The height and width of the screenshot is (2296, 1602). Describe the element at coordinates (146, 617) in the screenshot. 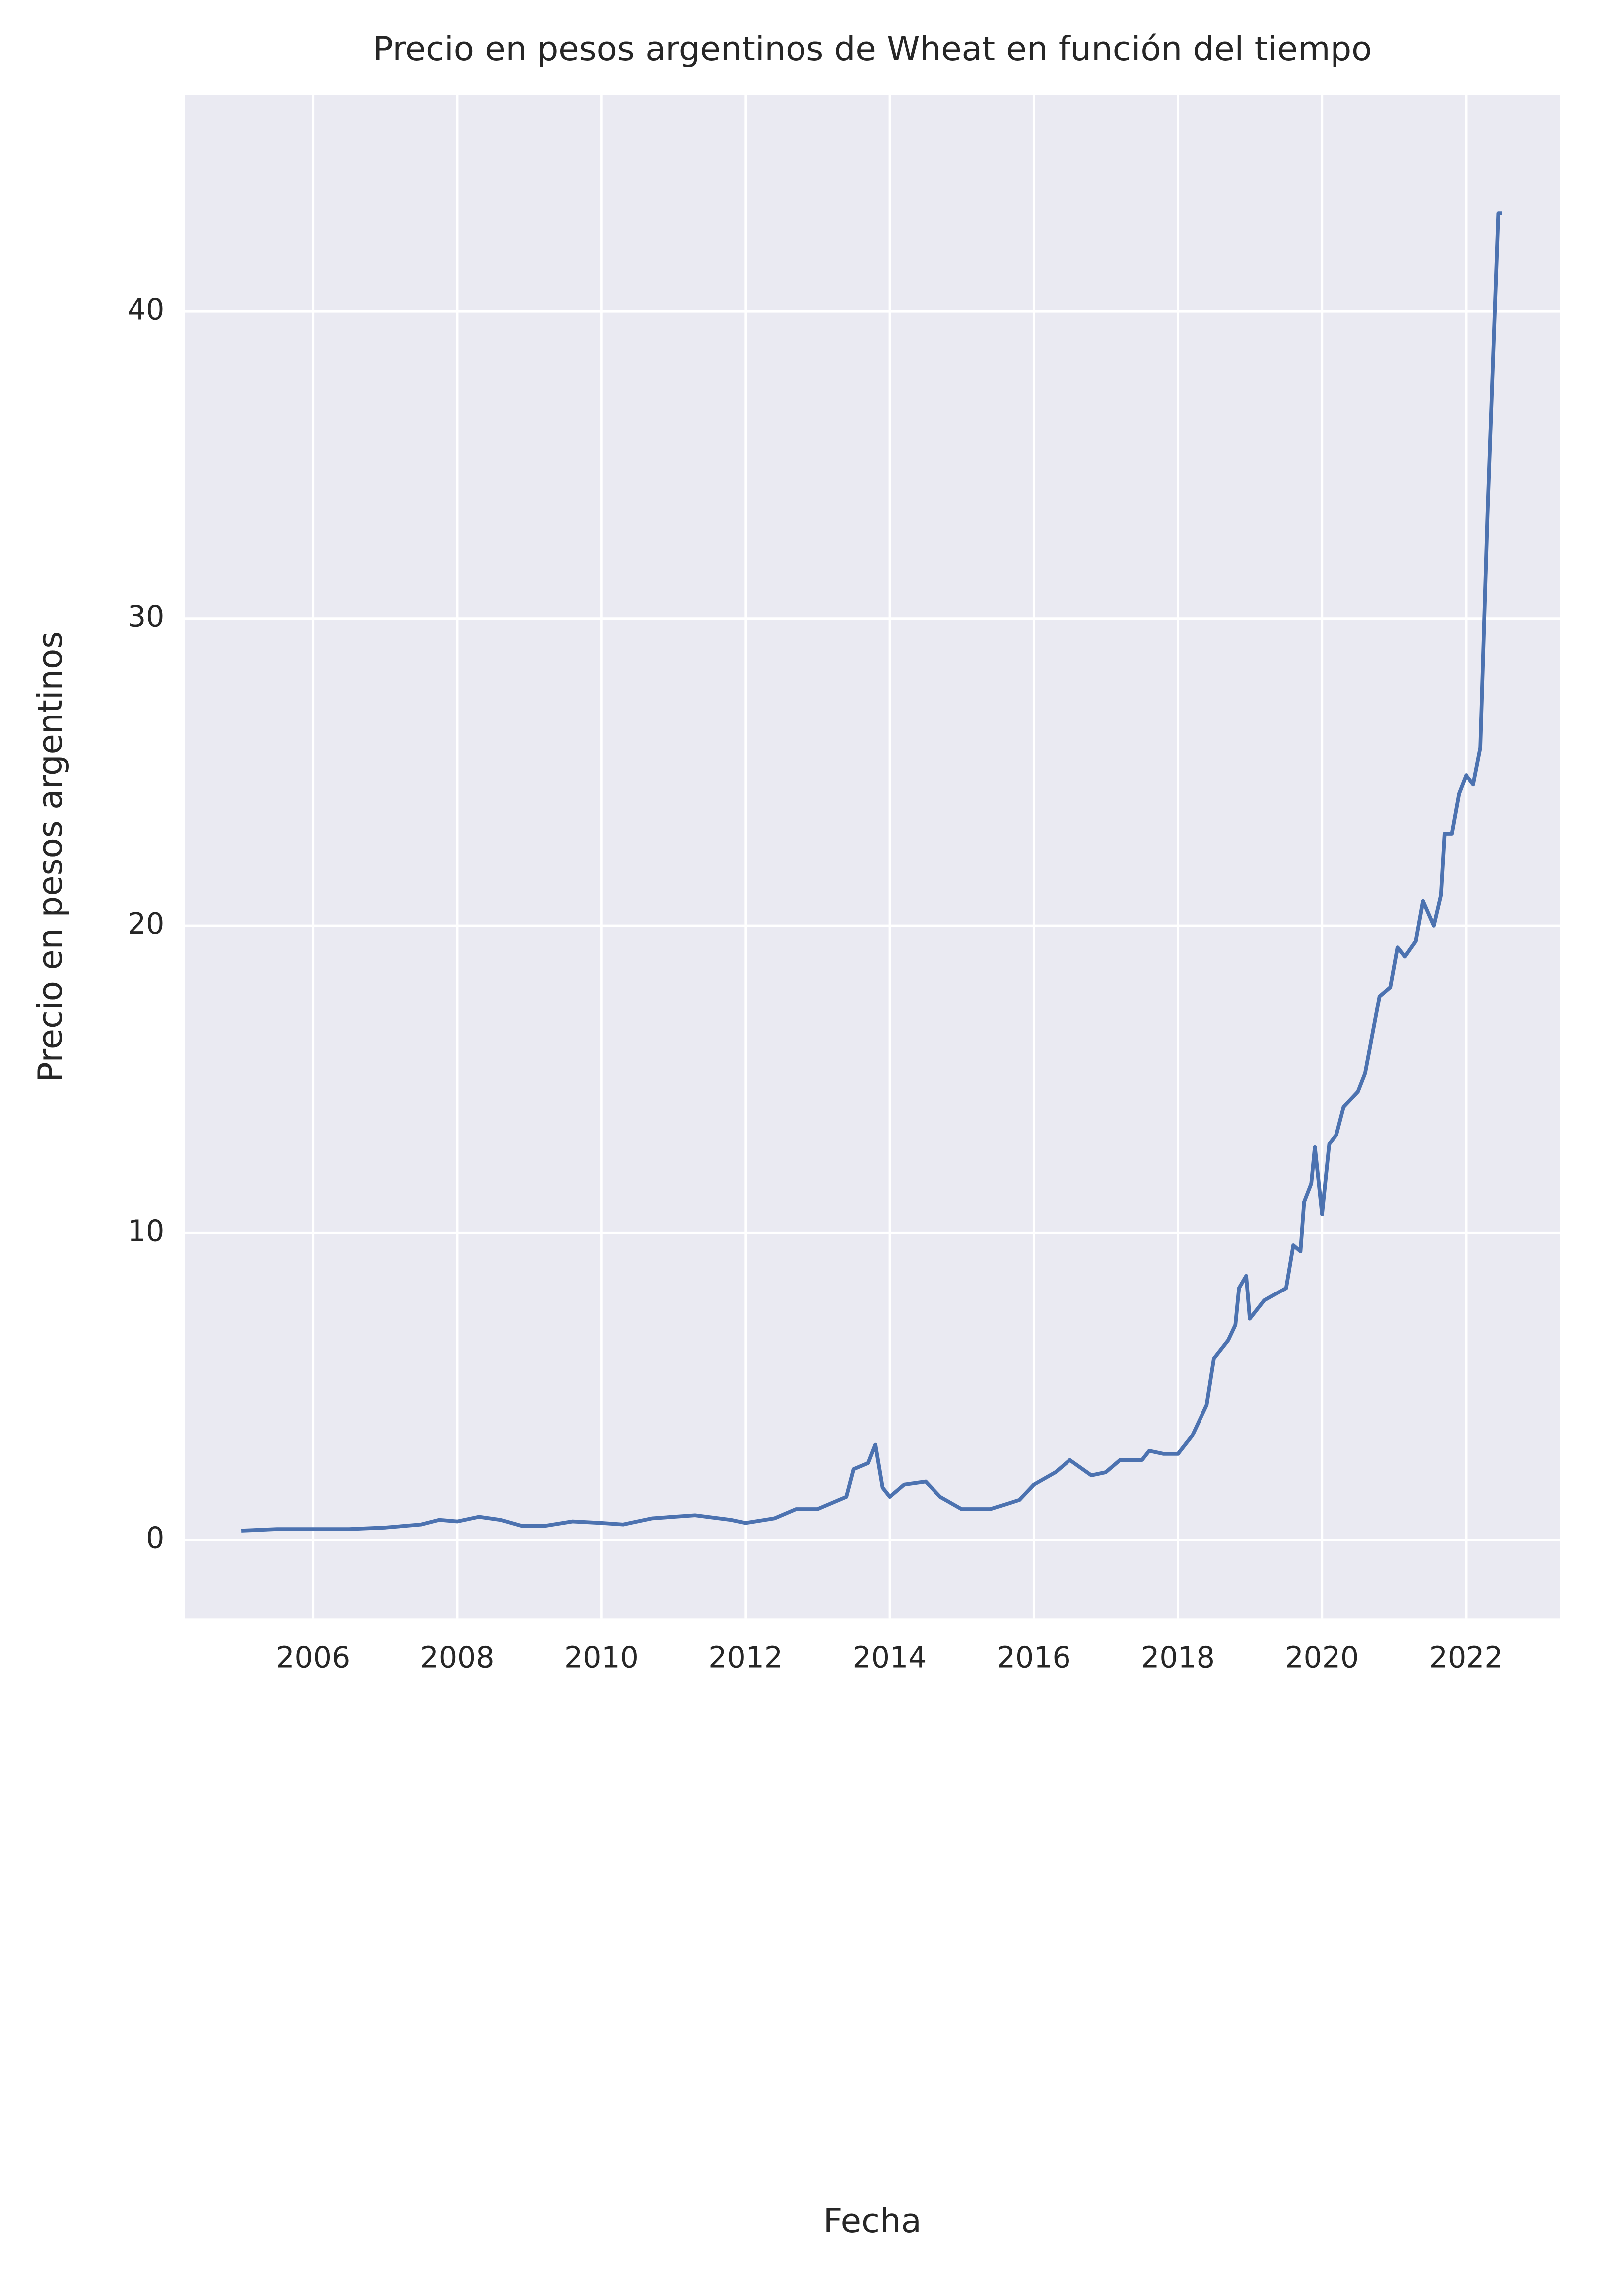

I see `y-tick-label: 30` at that location.